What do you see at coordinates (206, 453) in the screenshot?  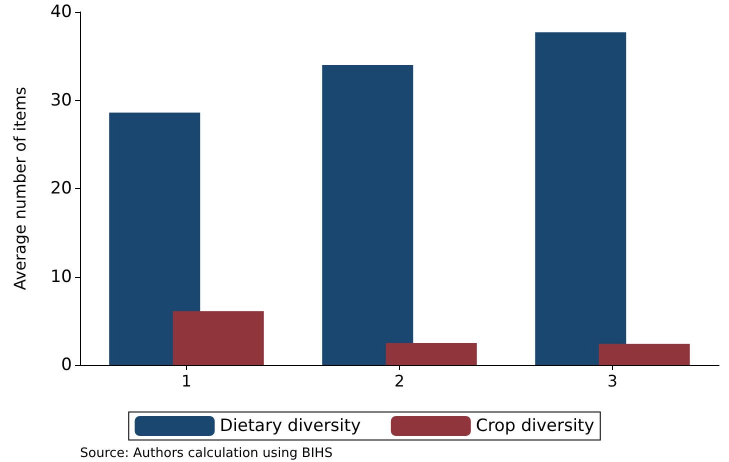 I see `source-note: Source: Authors calculation using BIHS` at bounding box center [206, 453].